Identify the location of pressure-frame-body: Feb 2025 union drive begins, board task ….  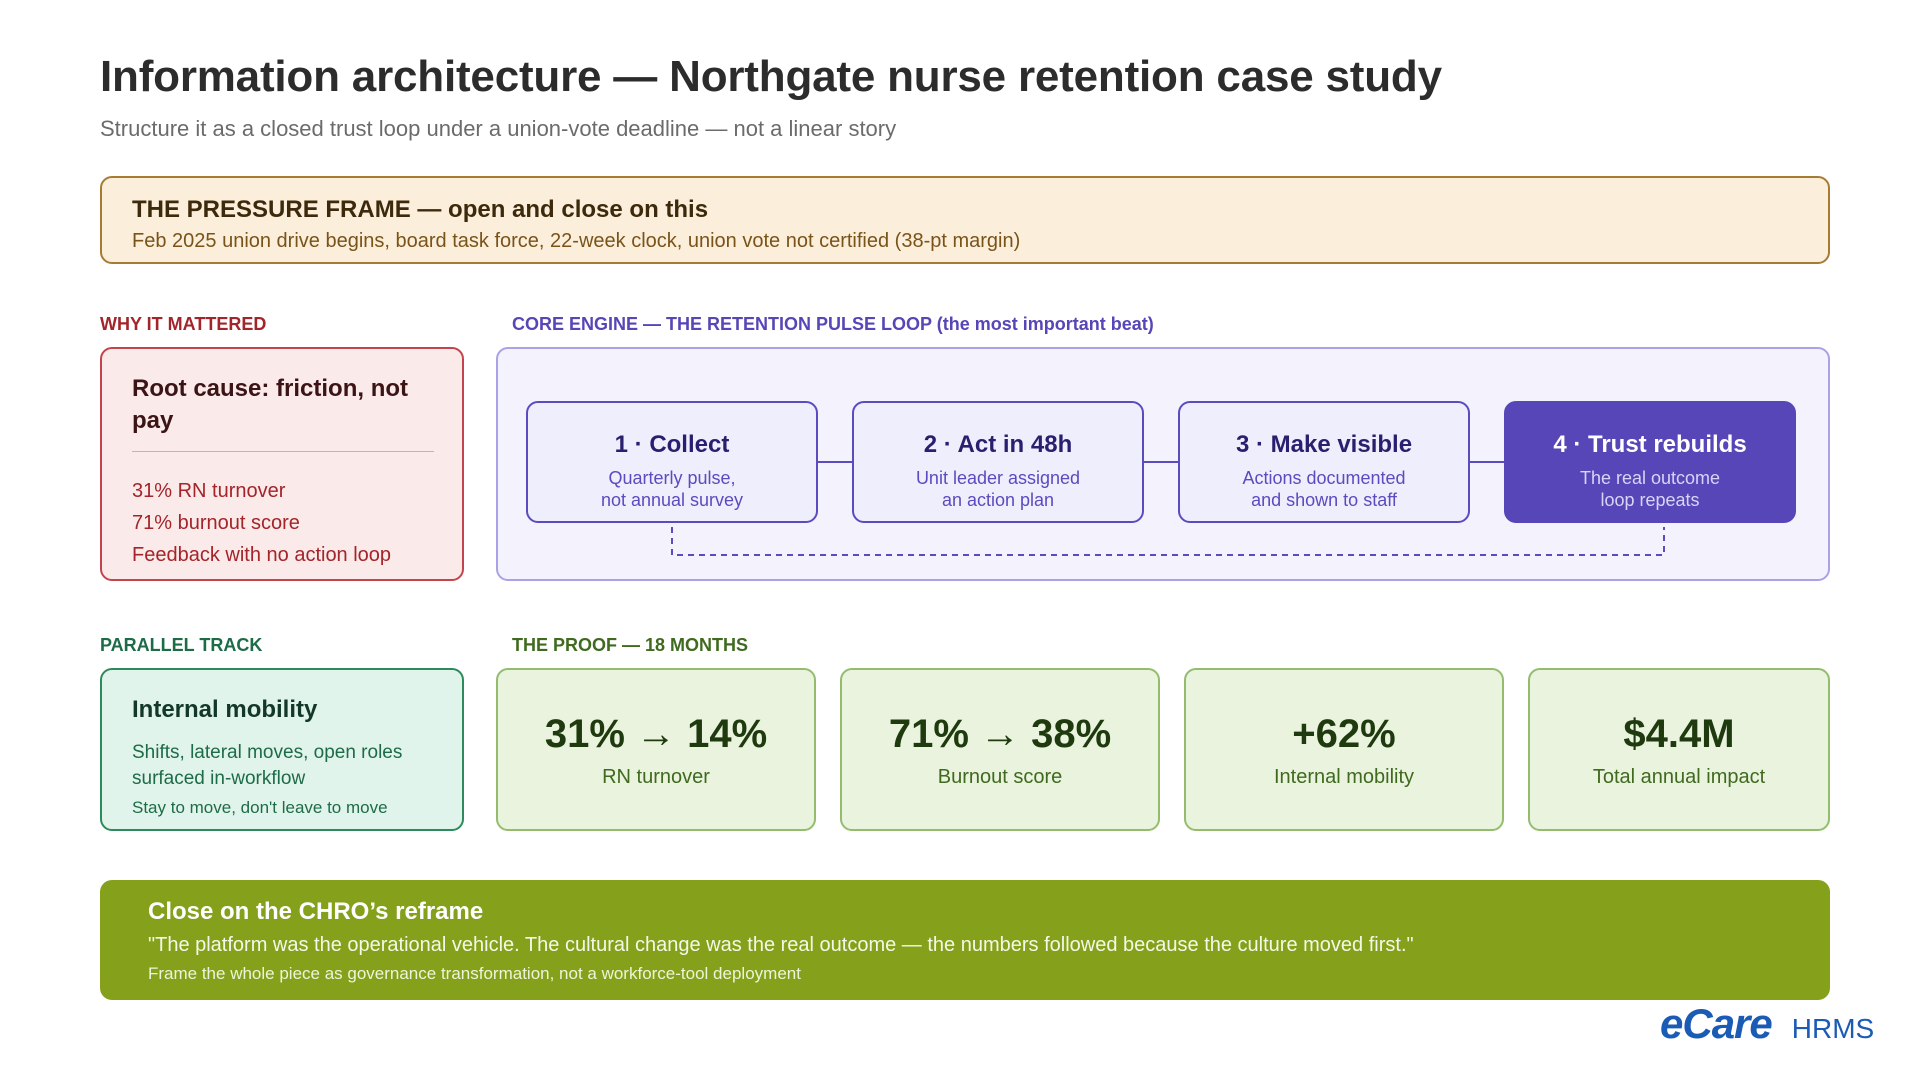
(576, 241).